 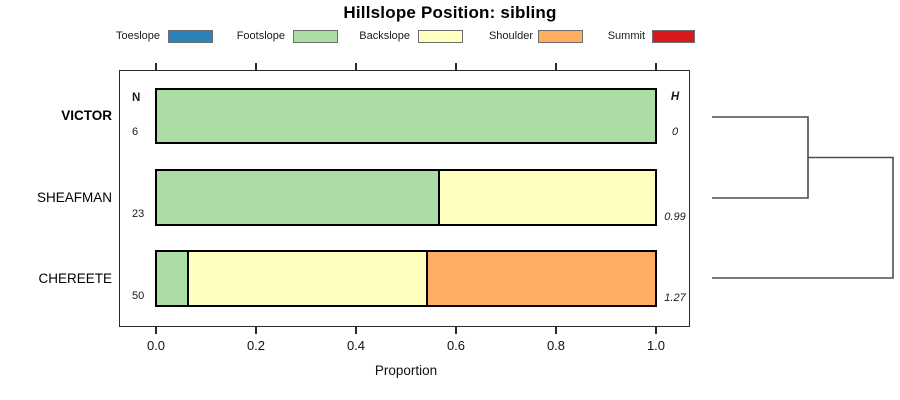 I want to click on entropy-value-sheafman: 0.99, so click(x=675, y=217).